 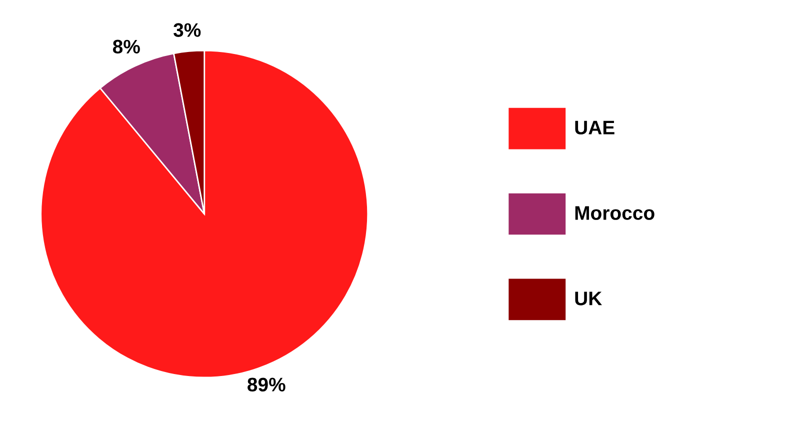 What do you see at coordinates (267, 385) in the screenshot?
I see `data-label: 89%` at bounding box center [267, 385].